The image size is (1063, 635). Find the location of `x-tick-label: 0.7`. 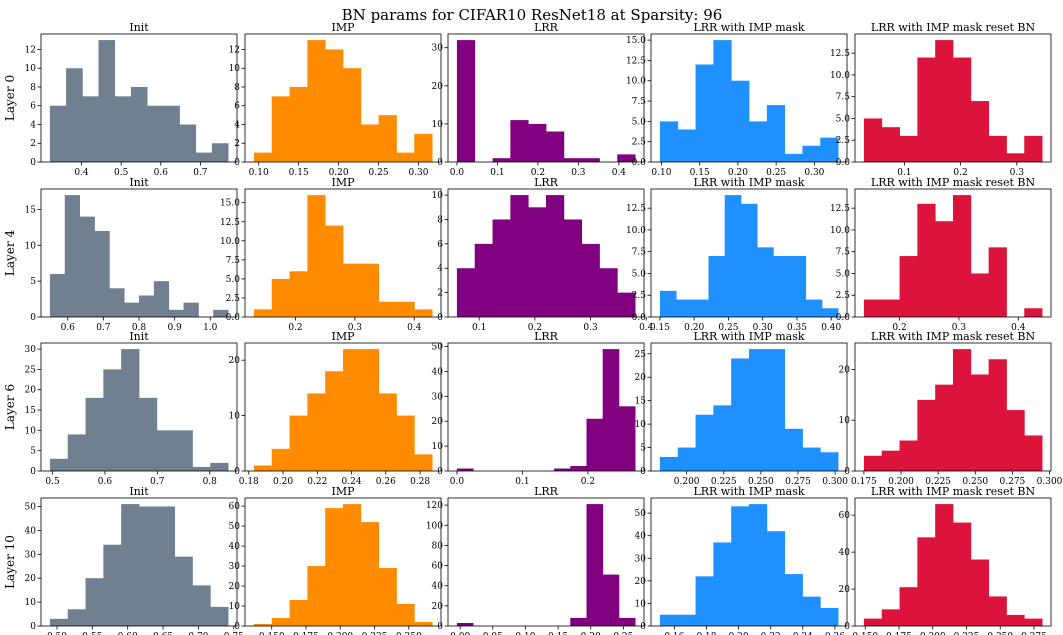

x-tick-label: 0.7 is located at coordinates (200, 173).